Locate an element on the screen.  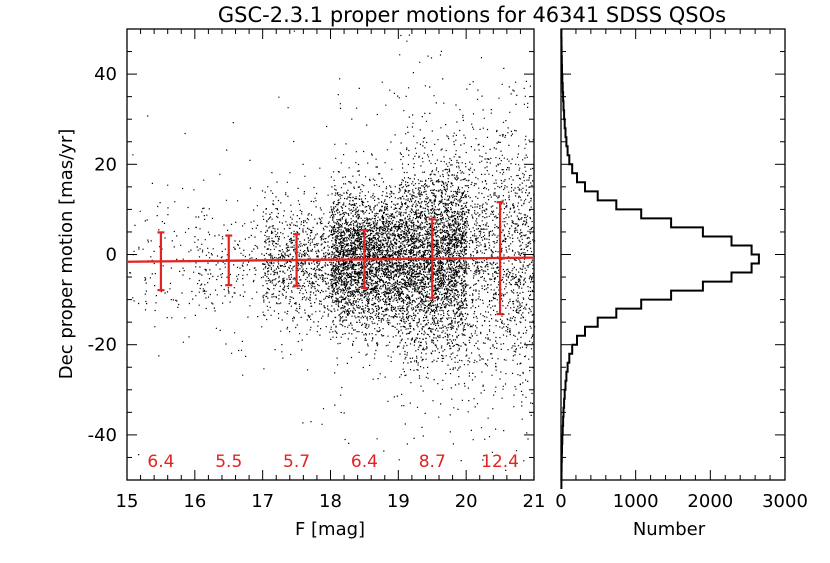
x-tick-label: 0 is located at coordinates (560, 501).